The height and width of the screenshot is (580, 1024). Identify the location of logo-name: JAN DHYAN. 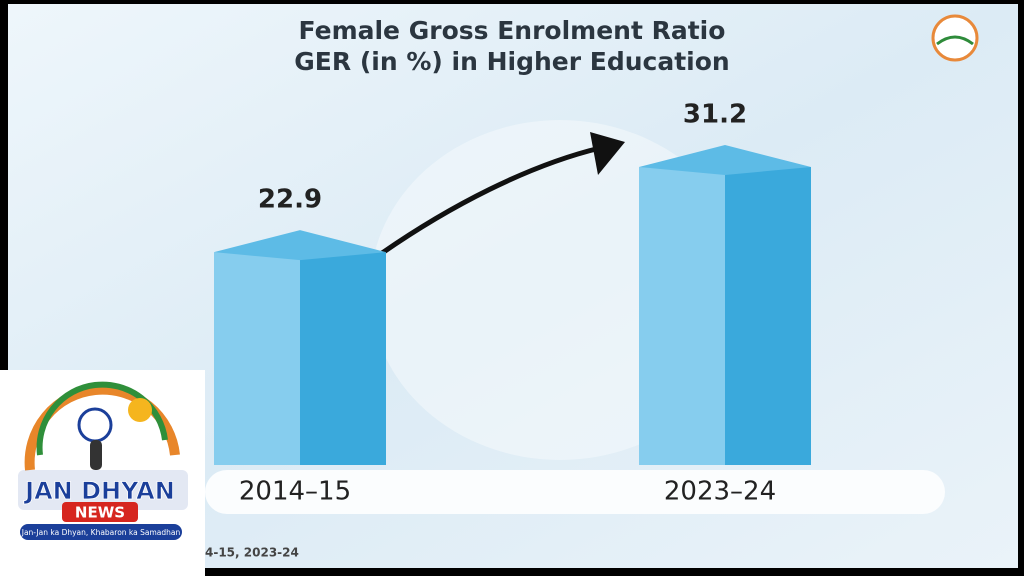
(99, 491).